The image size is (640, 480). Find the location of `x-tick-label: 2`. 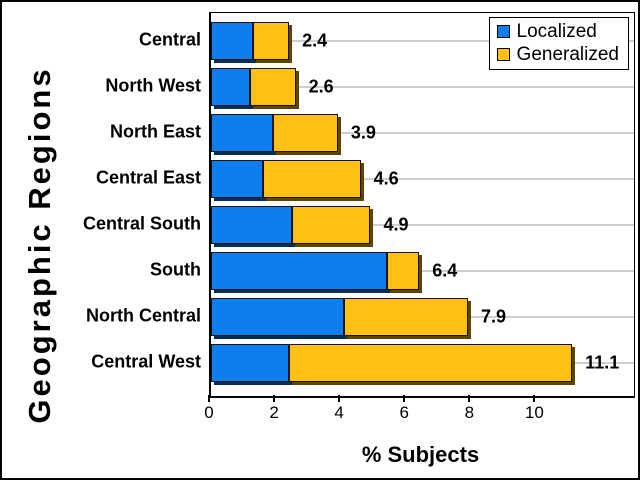

x-tick-label: 2 is located at coordinates (274, 412).